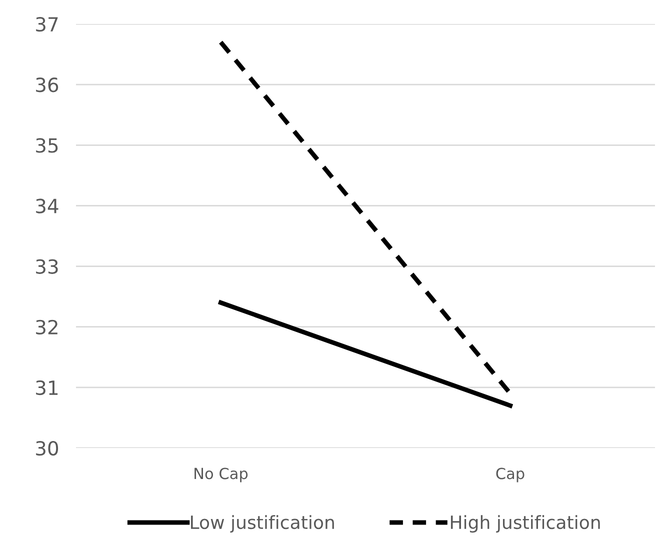 This screenshot has width=660, height=552. I want to click on x-tick-label: Cap, so click(510, 475).